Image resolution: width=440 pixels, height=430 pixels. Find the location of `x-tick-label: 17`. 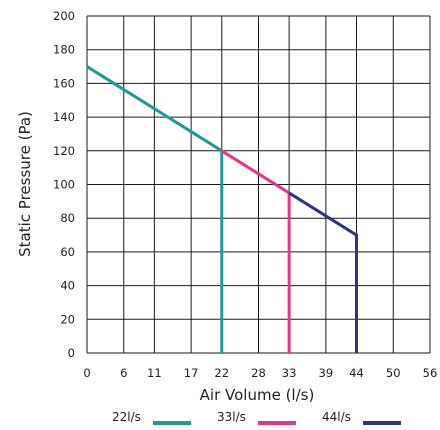

x-tick-label: 17 is located at coordinates (191, 373).